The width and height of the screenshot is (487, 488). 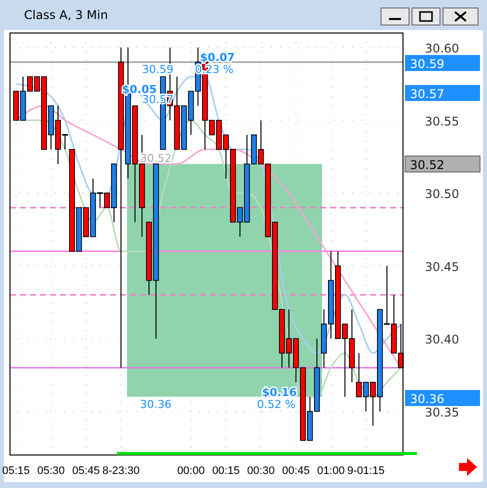 I want to click on annotation: 0.52 %, so click(x=276, y=404).